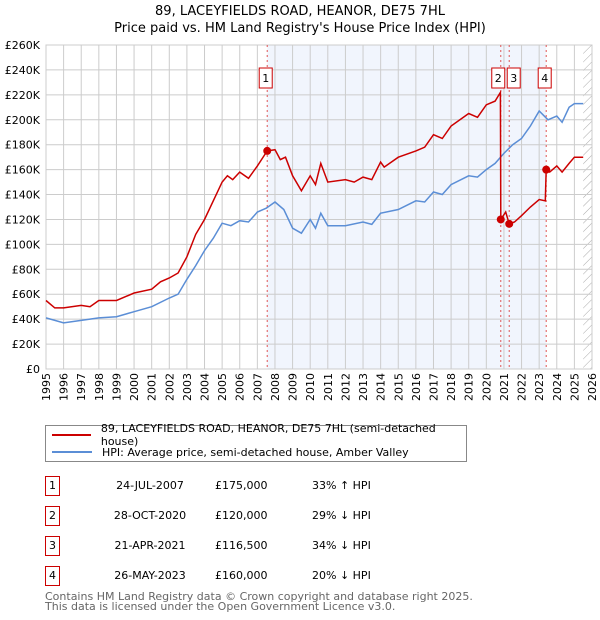 The image size is (600, 620). Describe the element at coordinates (52, 576) in the screenshot. I see `sale-number-badge: 4` at that location.